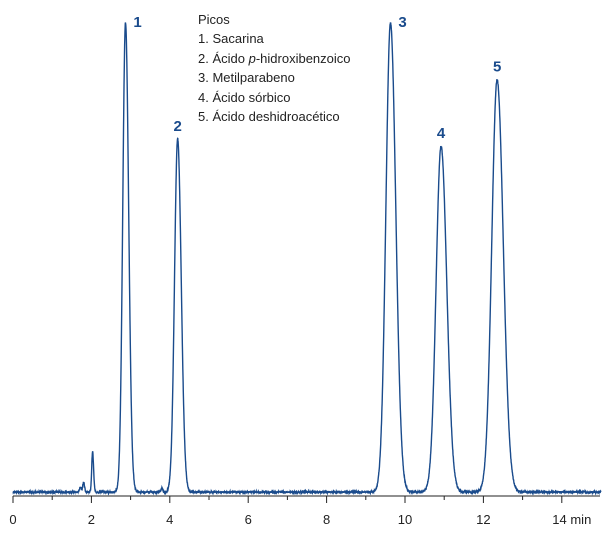 Image resolution: width=603 pixels, height=533 pixels. Describe the element at coordinates (205, 97) in the screenshot. I see `legend-entry-number: 4.` at that location.